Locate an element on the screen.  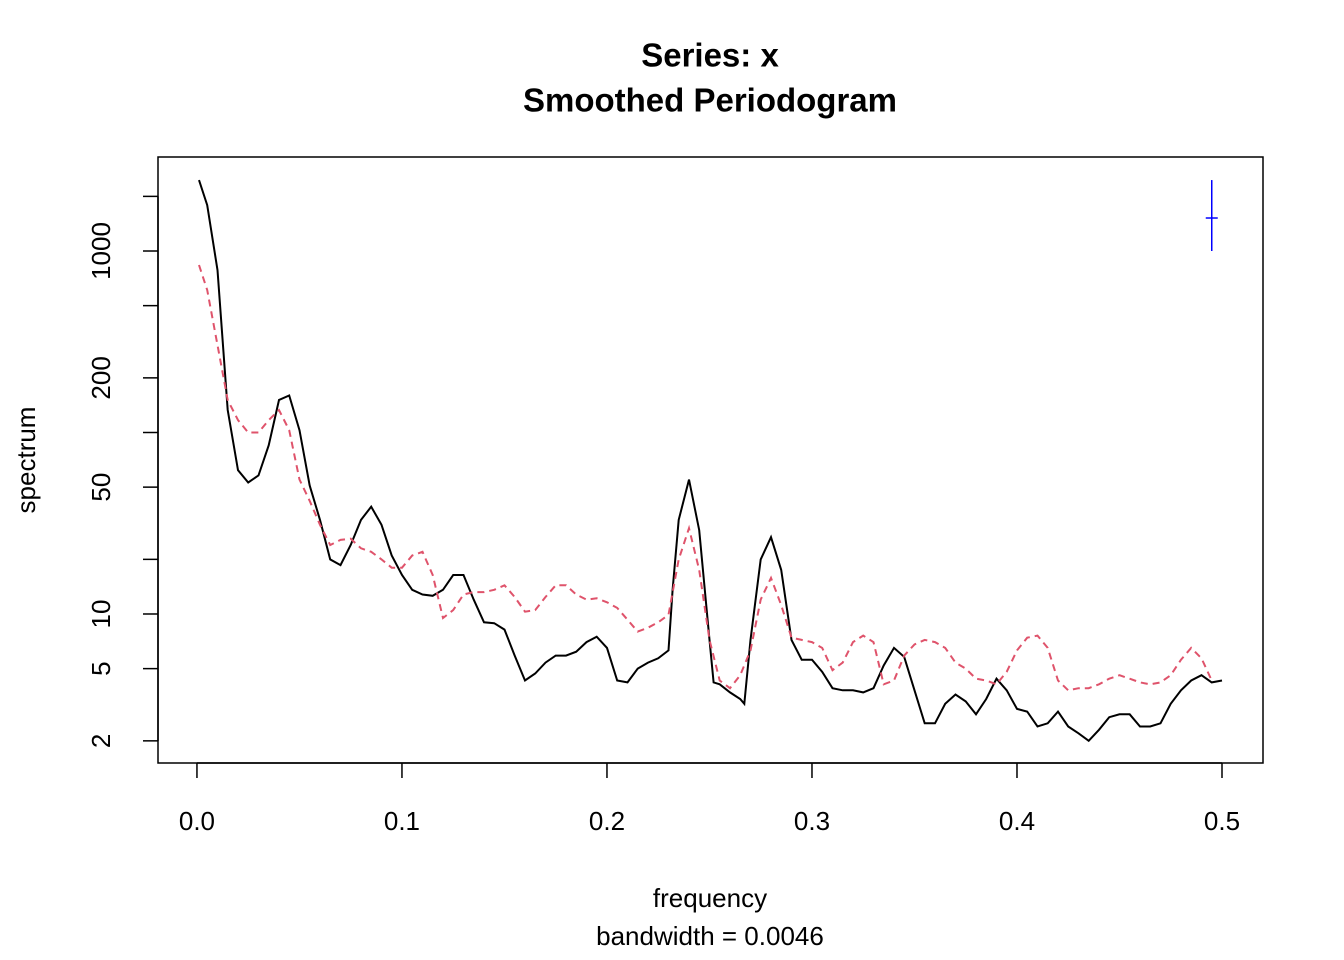
chart-title: Series: x is located at coordinates (710, 55).